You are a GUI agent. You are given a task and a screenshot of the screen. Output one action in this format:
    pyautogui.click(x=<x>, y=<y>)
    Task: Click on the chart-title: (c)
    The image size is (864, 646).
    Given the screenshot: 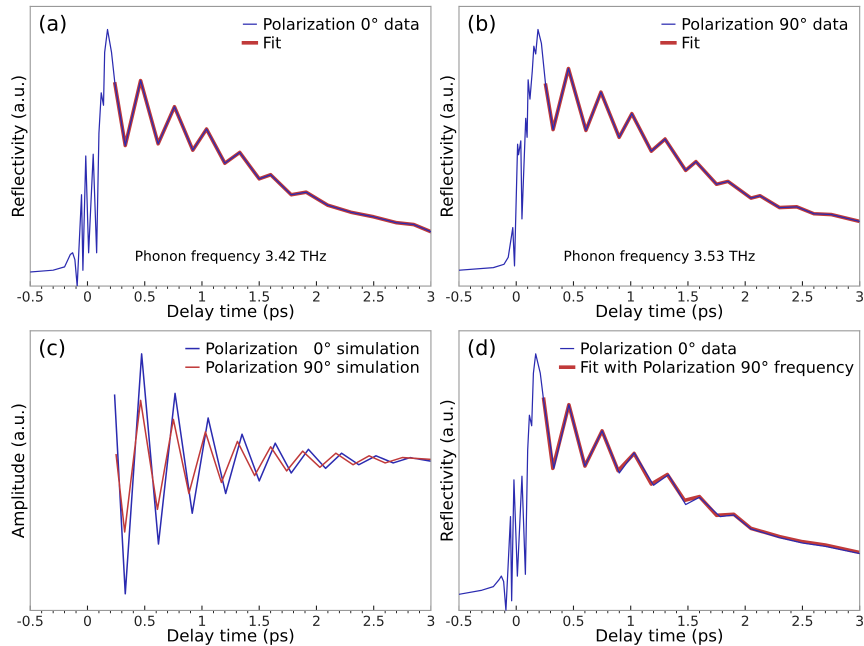 What is the action you would take?
    pyautogui.click(x=52, y=348)
    